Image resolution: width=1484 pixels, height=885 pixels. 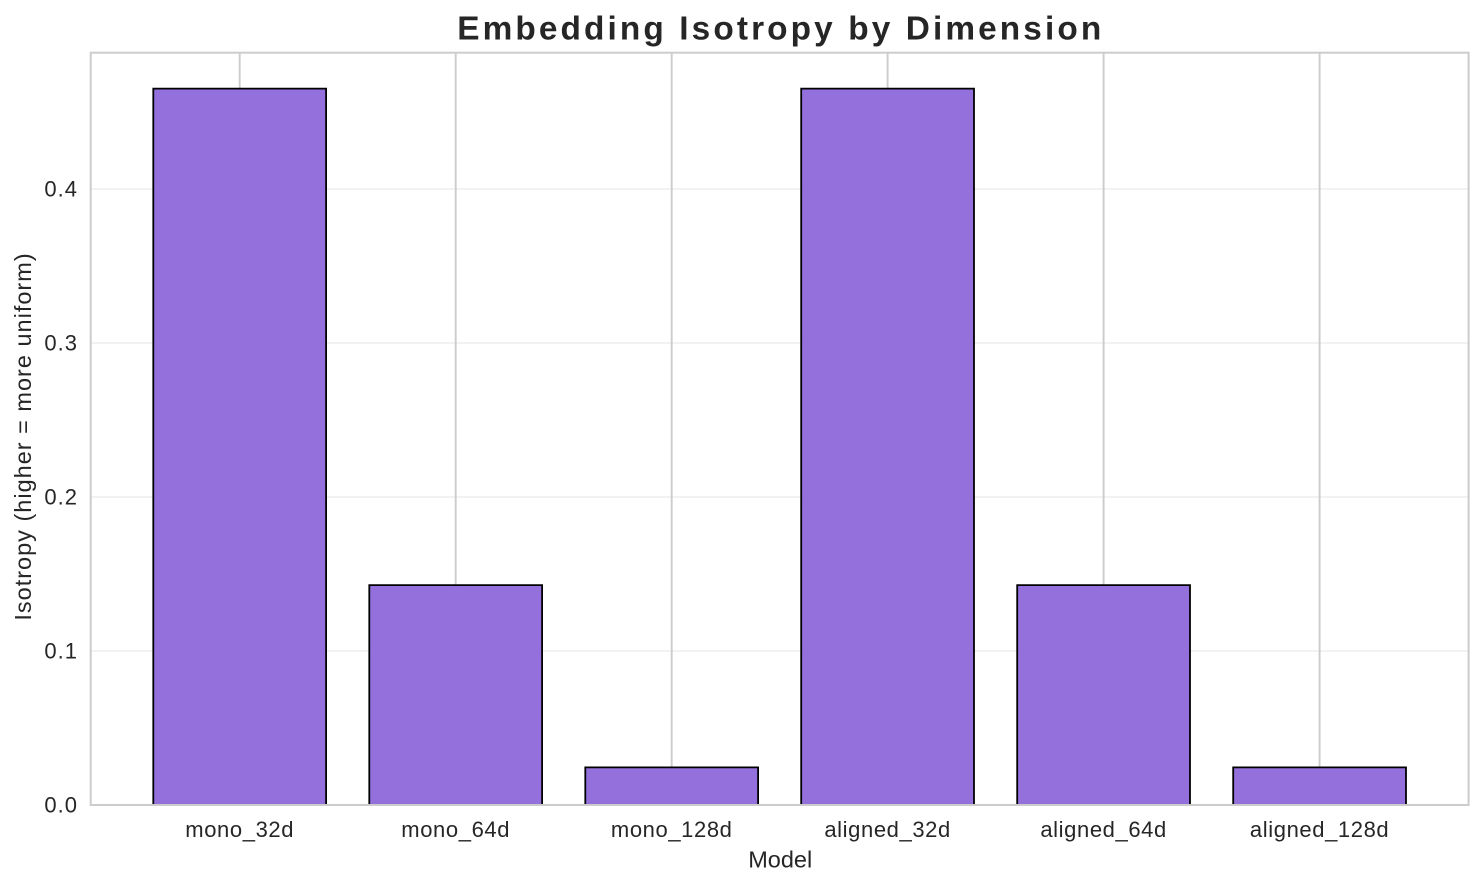 I want to click on svg-text: mono_32d, so click(x=239, y=829).